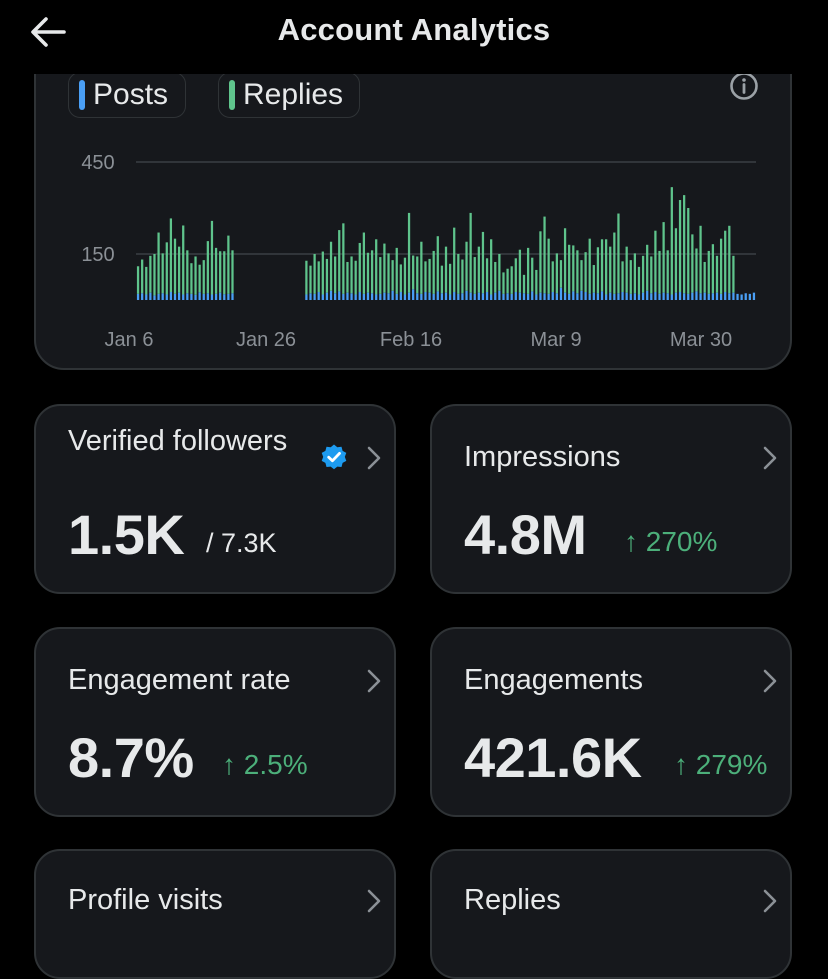  I want to click on legend-replies-toggle: Replies, so click(289, 95).